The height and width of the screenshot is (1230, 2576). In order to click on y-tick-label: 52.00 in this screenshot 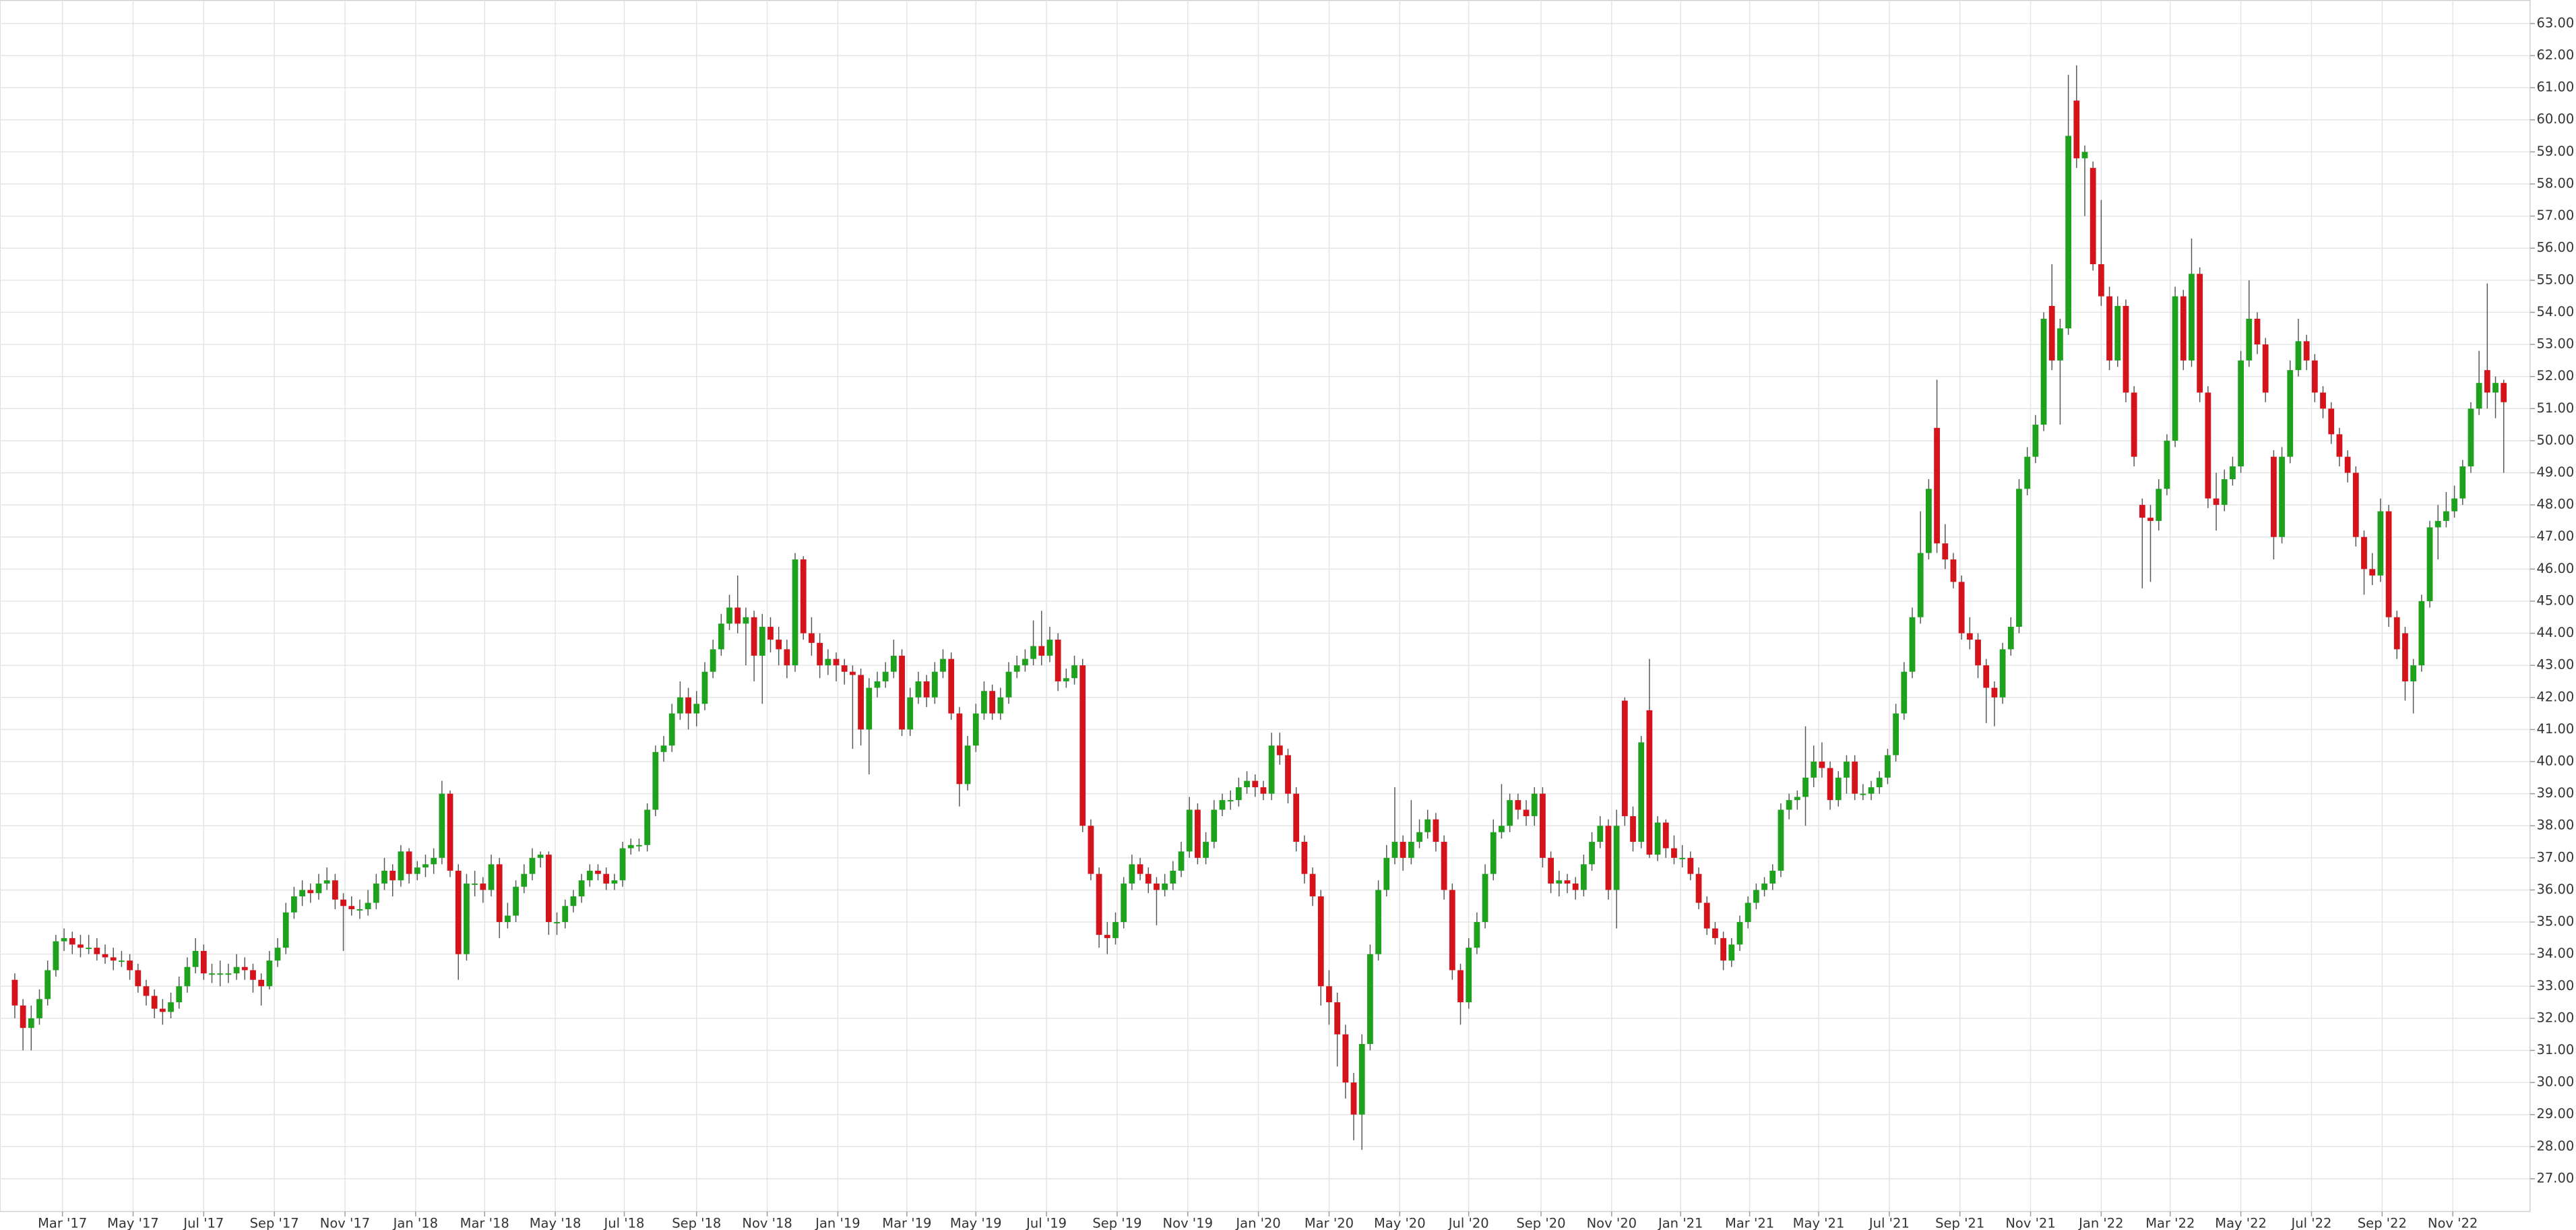, I will do `click(2555, 375)`.